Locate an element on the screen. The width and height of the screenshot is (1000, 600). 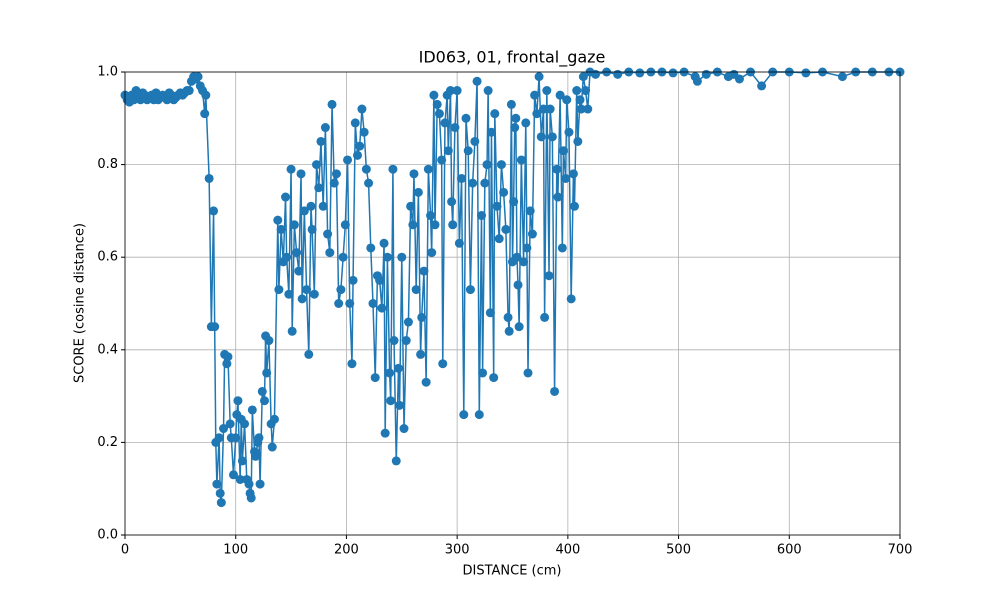
x-tick-label: 500 is located at coordinates (678, 550).